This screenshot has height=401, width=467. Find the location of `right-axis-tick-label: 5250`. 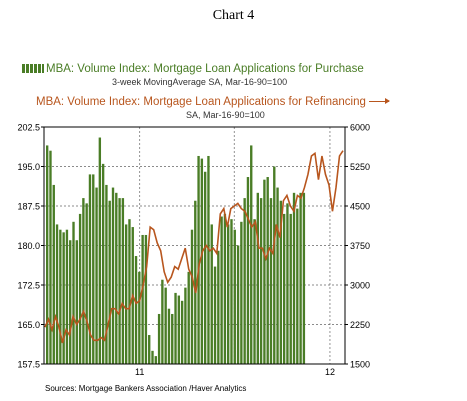

right-axis-tick-label: 5250 is located at coordinates (360, 167).